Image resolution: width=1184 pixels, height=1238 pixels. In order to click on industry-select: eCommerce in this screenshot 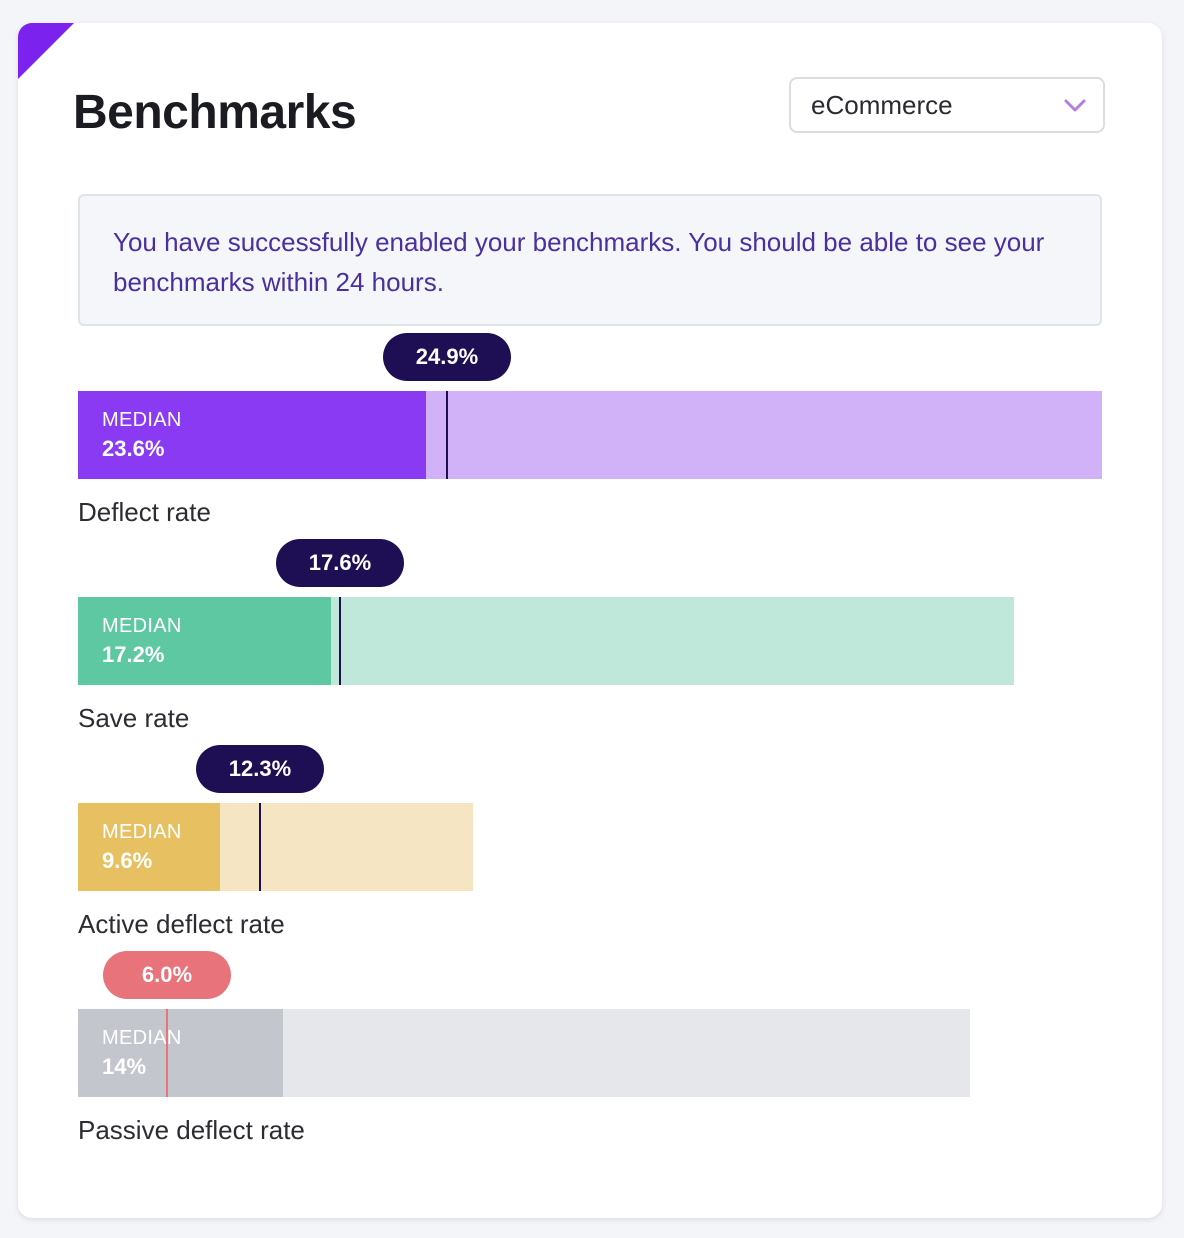, I will do `click(947, 105)`.